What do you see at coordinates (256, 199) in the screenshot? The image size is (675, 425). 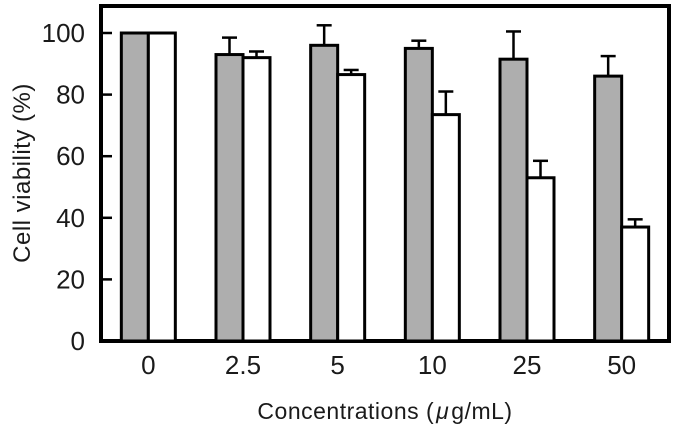 I see `white-bar-2.5` at bounding box center [256, 199].